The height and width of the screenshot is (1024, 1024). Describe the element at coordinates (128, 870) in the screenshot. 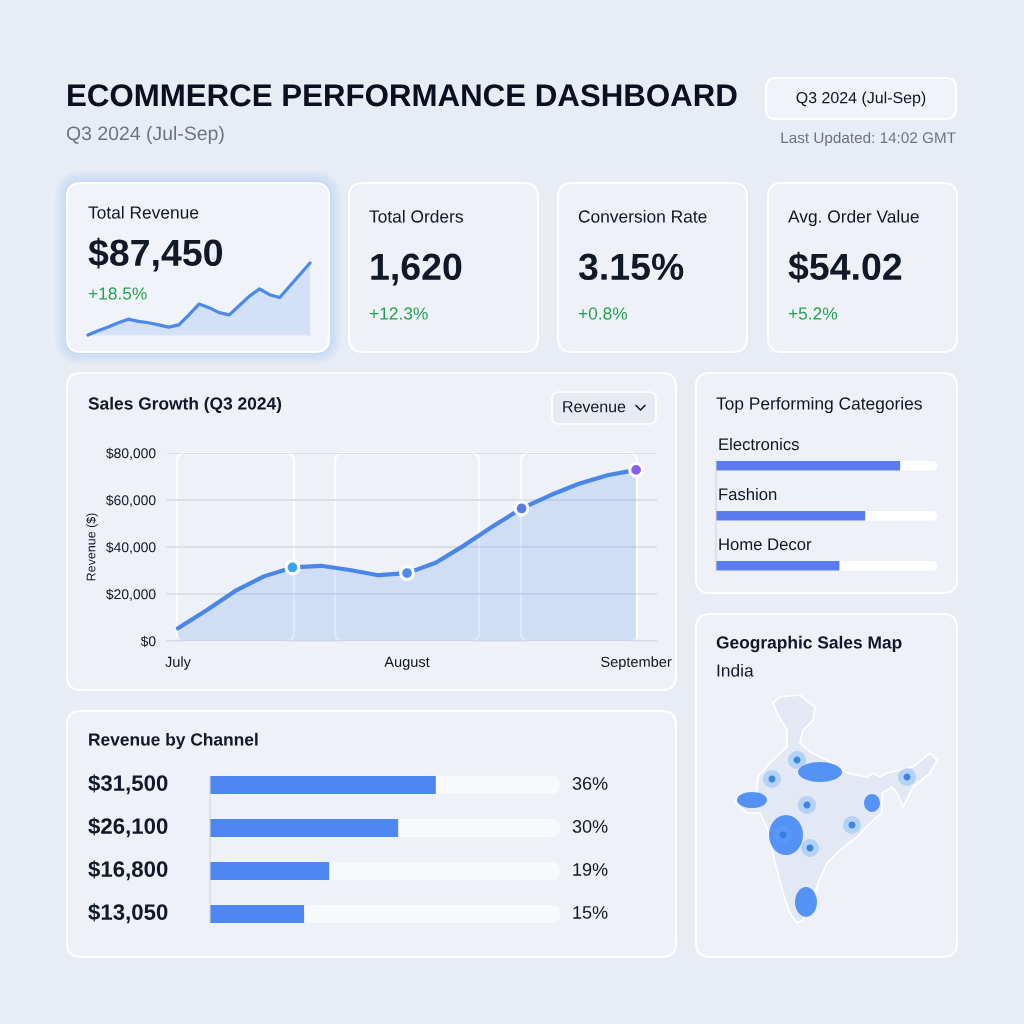

I see `text: $16,800` at that location.